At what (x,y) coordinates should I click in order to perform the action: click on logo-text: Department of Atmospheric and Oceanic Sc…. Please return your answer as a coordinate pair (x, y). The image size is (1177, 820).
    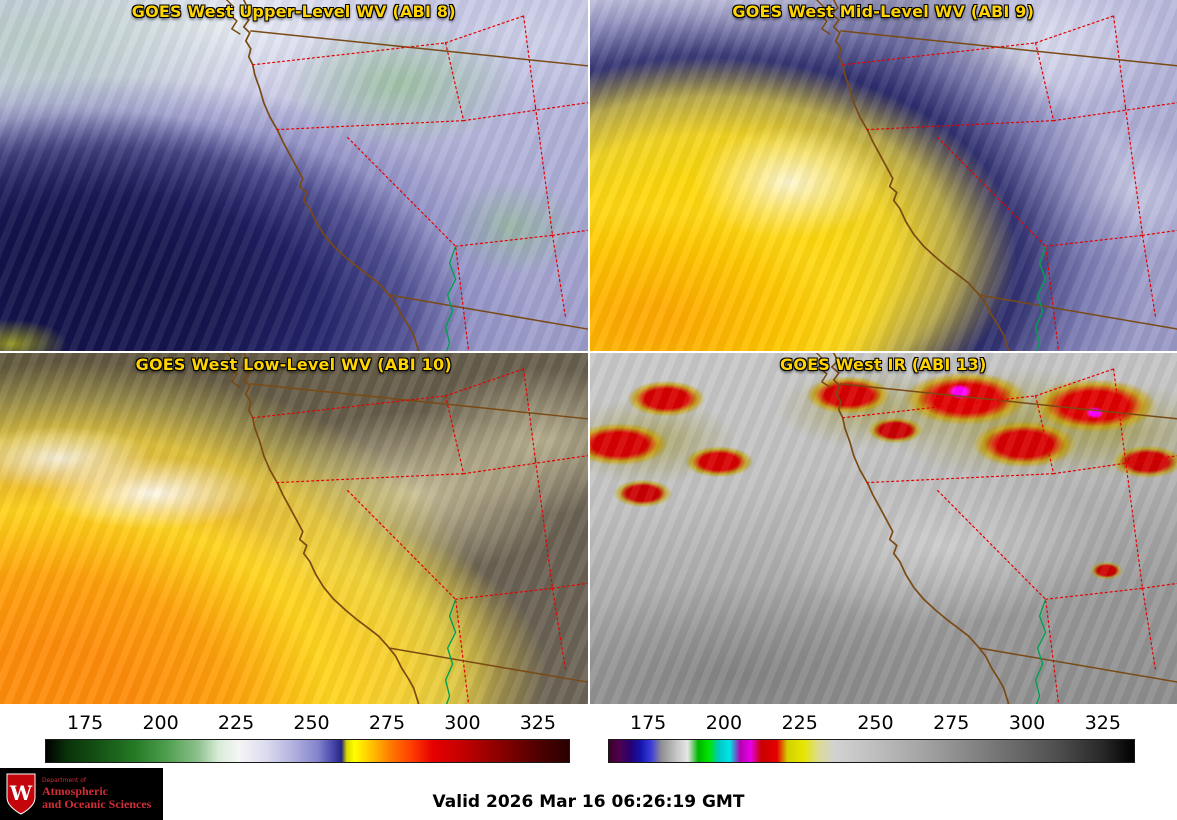
    Looking at the image, I should click on (97, 793).